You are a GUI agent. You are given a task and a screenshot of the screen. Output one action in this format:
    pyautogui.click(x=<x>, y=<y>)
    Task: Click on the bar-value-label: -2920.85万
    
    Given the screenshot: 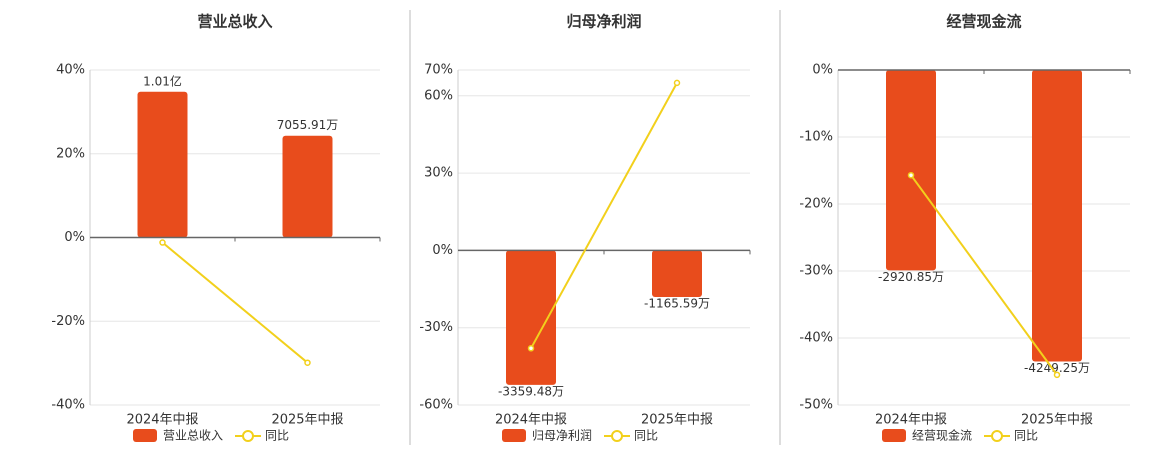 What is the action you would take?
    pyautogui.click(x=911, y=277)
    